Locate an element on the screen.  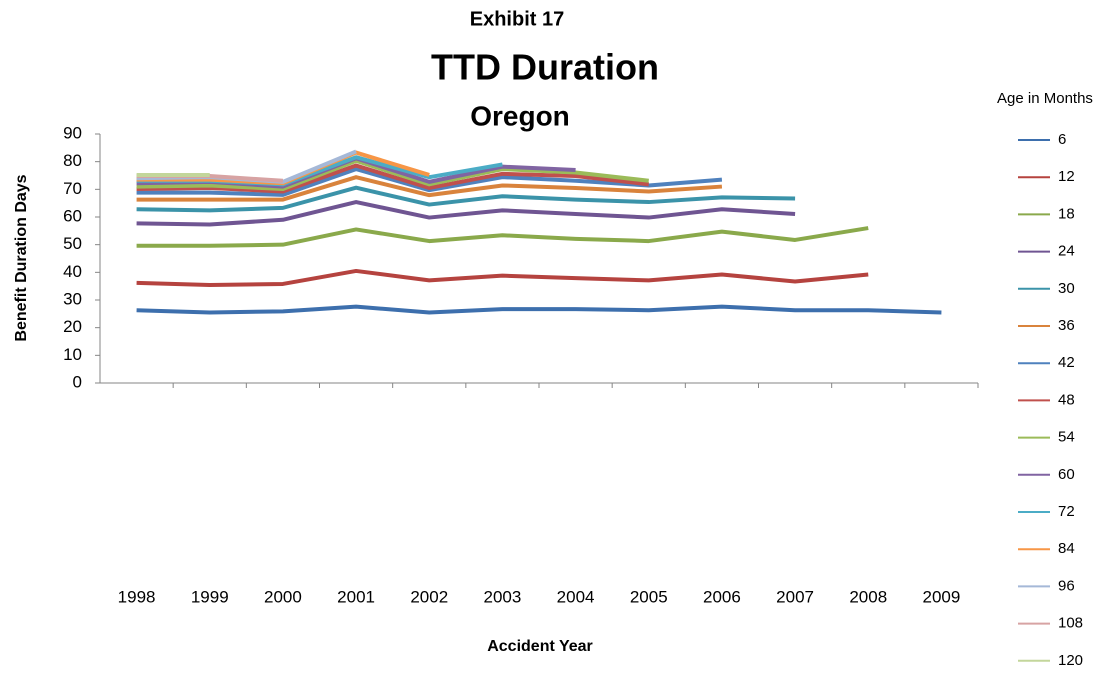
x-tick-label: 2006 is located at coordinates (722, 596).